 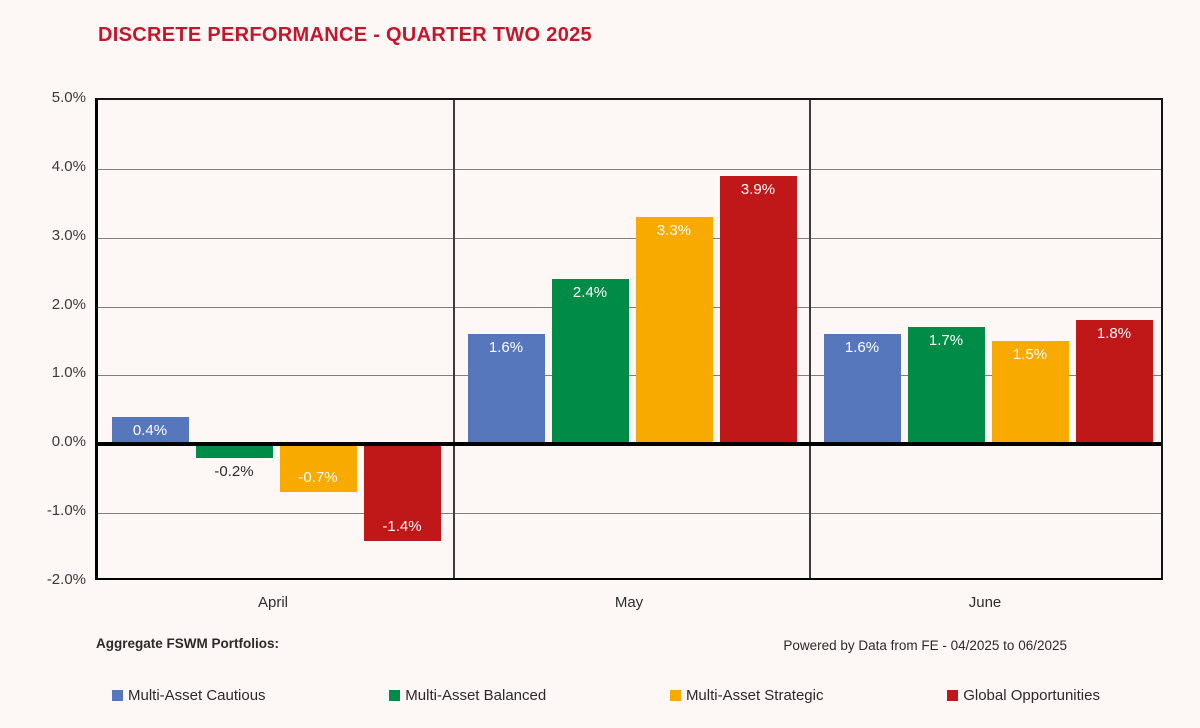 What do you see at coordinates (68, 97) in the screenshot?
I see `y-tick-label: 5.0%` at bounding box center [68, 97].